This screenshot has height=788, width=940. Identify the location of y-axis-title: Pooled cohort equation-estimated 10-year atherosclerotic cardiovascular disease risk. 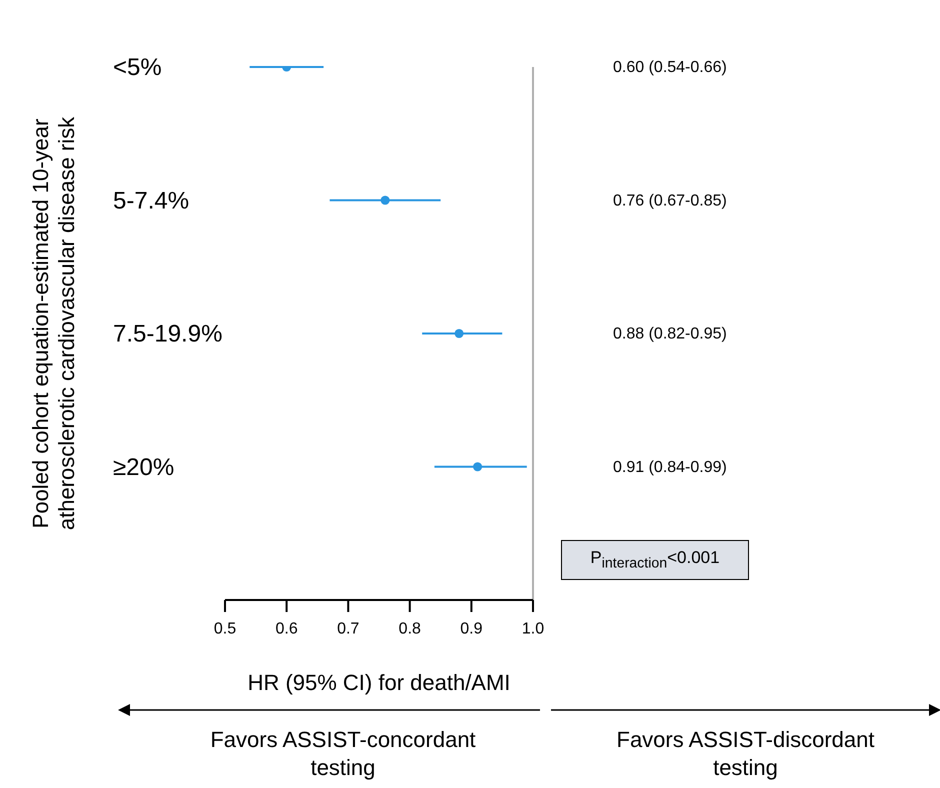
(53, 323).